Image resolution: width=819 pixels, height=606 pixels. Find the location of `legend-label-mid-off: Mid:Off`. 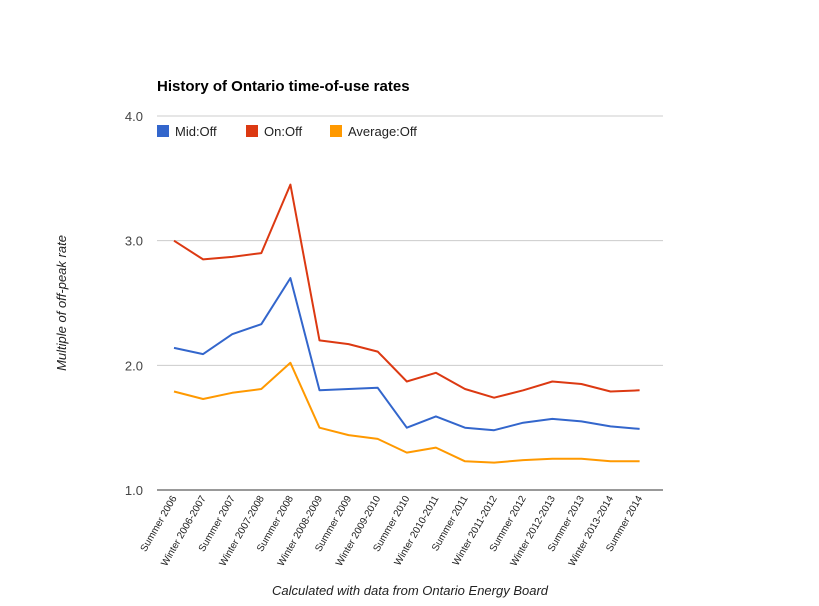

legend-label-mid-off: Mid:Off is located at coordinates (196, 131).